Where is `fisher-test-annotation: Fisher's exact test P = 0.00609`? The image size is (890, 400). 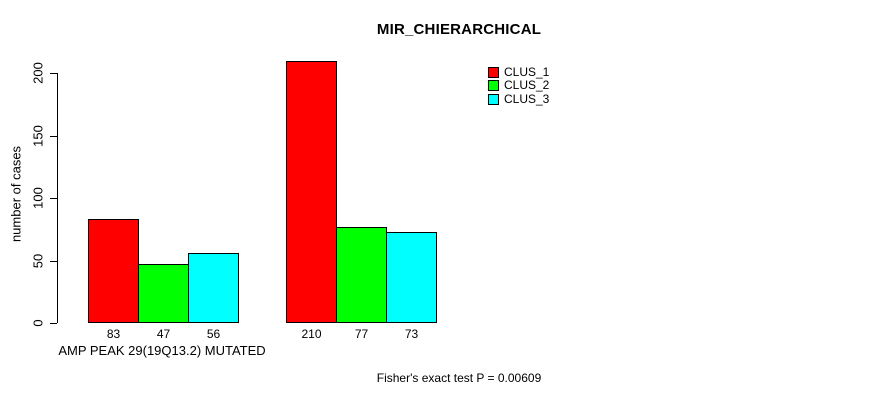
fisher-test-annotation: Fisher's exact test P = 0.00609 is located at coordinates (459, 378).